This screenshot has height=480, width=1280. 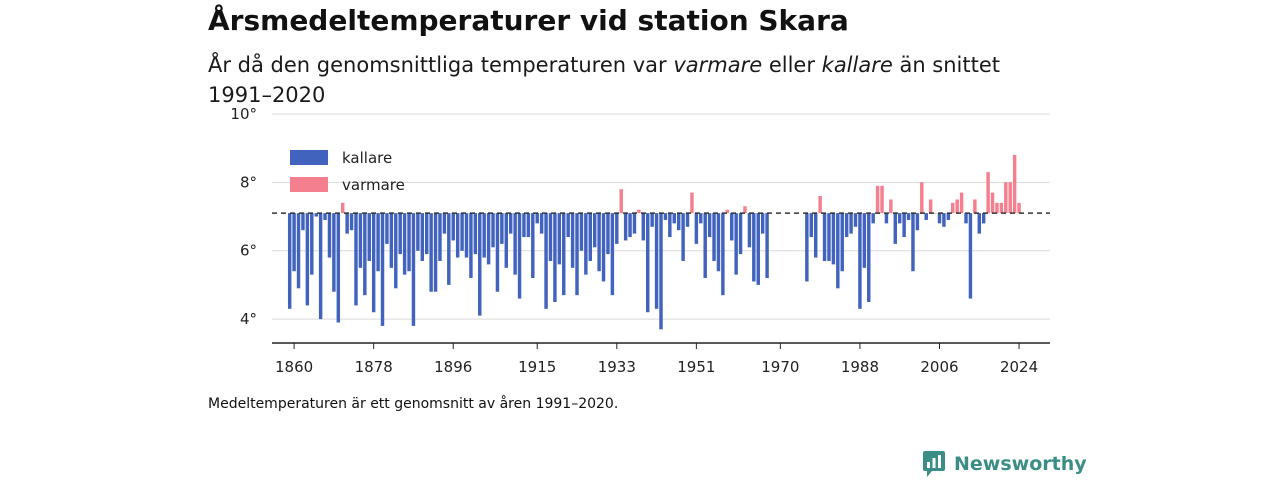 What do you see at coordinates (537, 367) in the screenshot?
I see `x-tick-label: 1915` at bounding box center [537, 367].